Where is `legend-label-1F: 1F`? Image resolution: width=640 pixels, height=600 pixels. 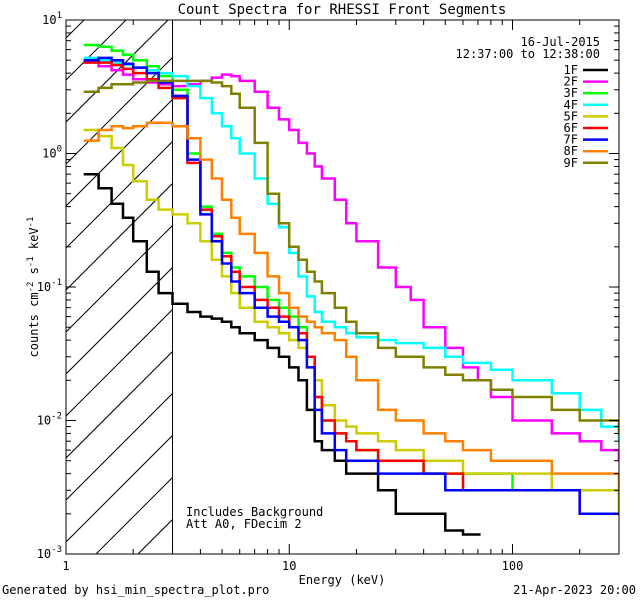
legend-label-1F: 1F is located at coordinates (571, 70).